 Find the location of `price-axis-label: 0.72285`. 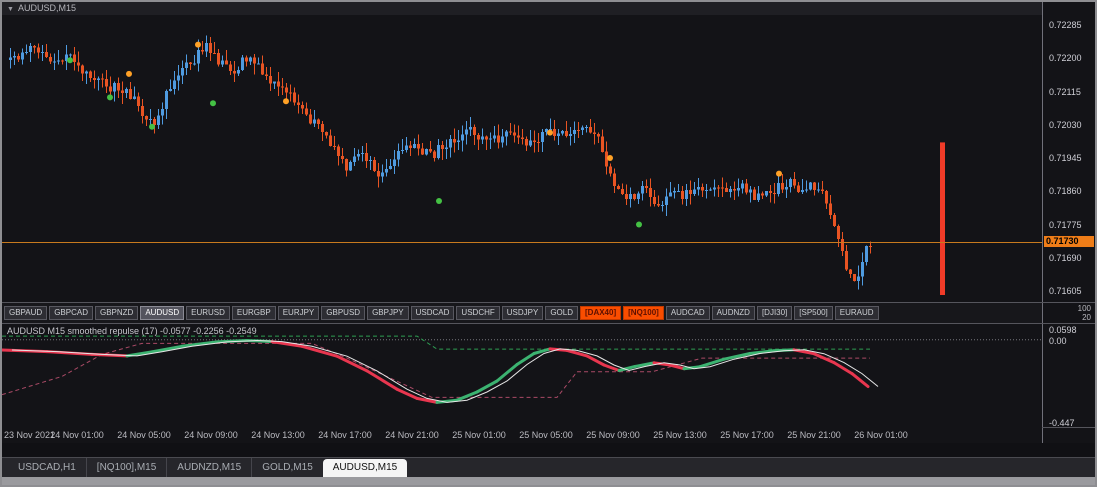

price-axis-label: 0.72285 is located at coordinates (1065, 25).